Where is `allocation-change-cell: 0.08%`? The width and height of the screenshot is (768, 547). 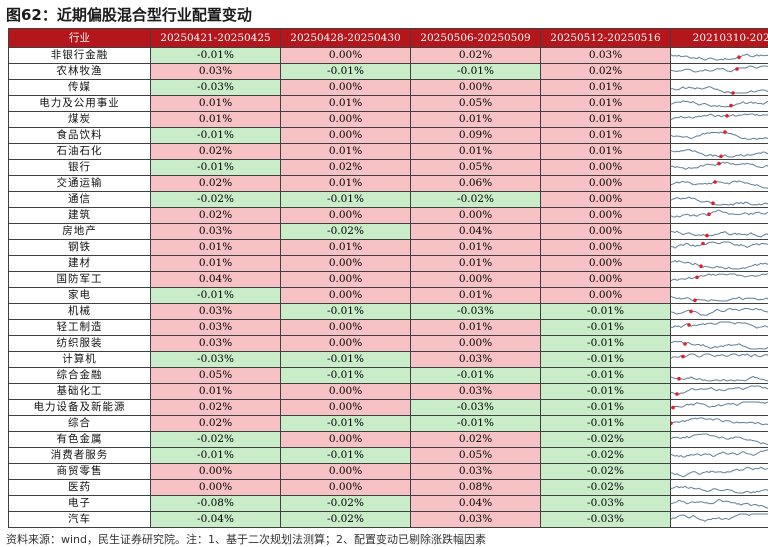
allocation-change-cell: 0.08% is located at coordinates (476, 488).